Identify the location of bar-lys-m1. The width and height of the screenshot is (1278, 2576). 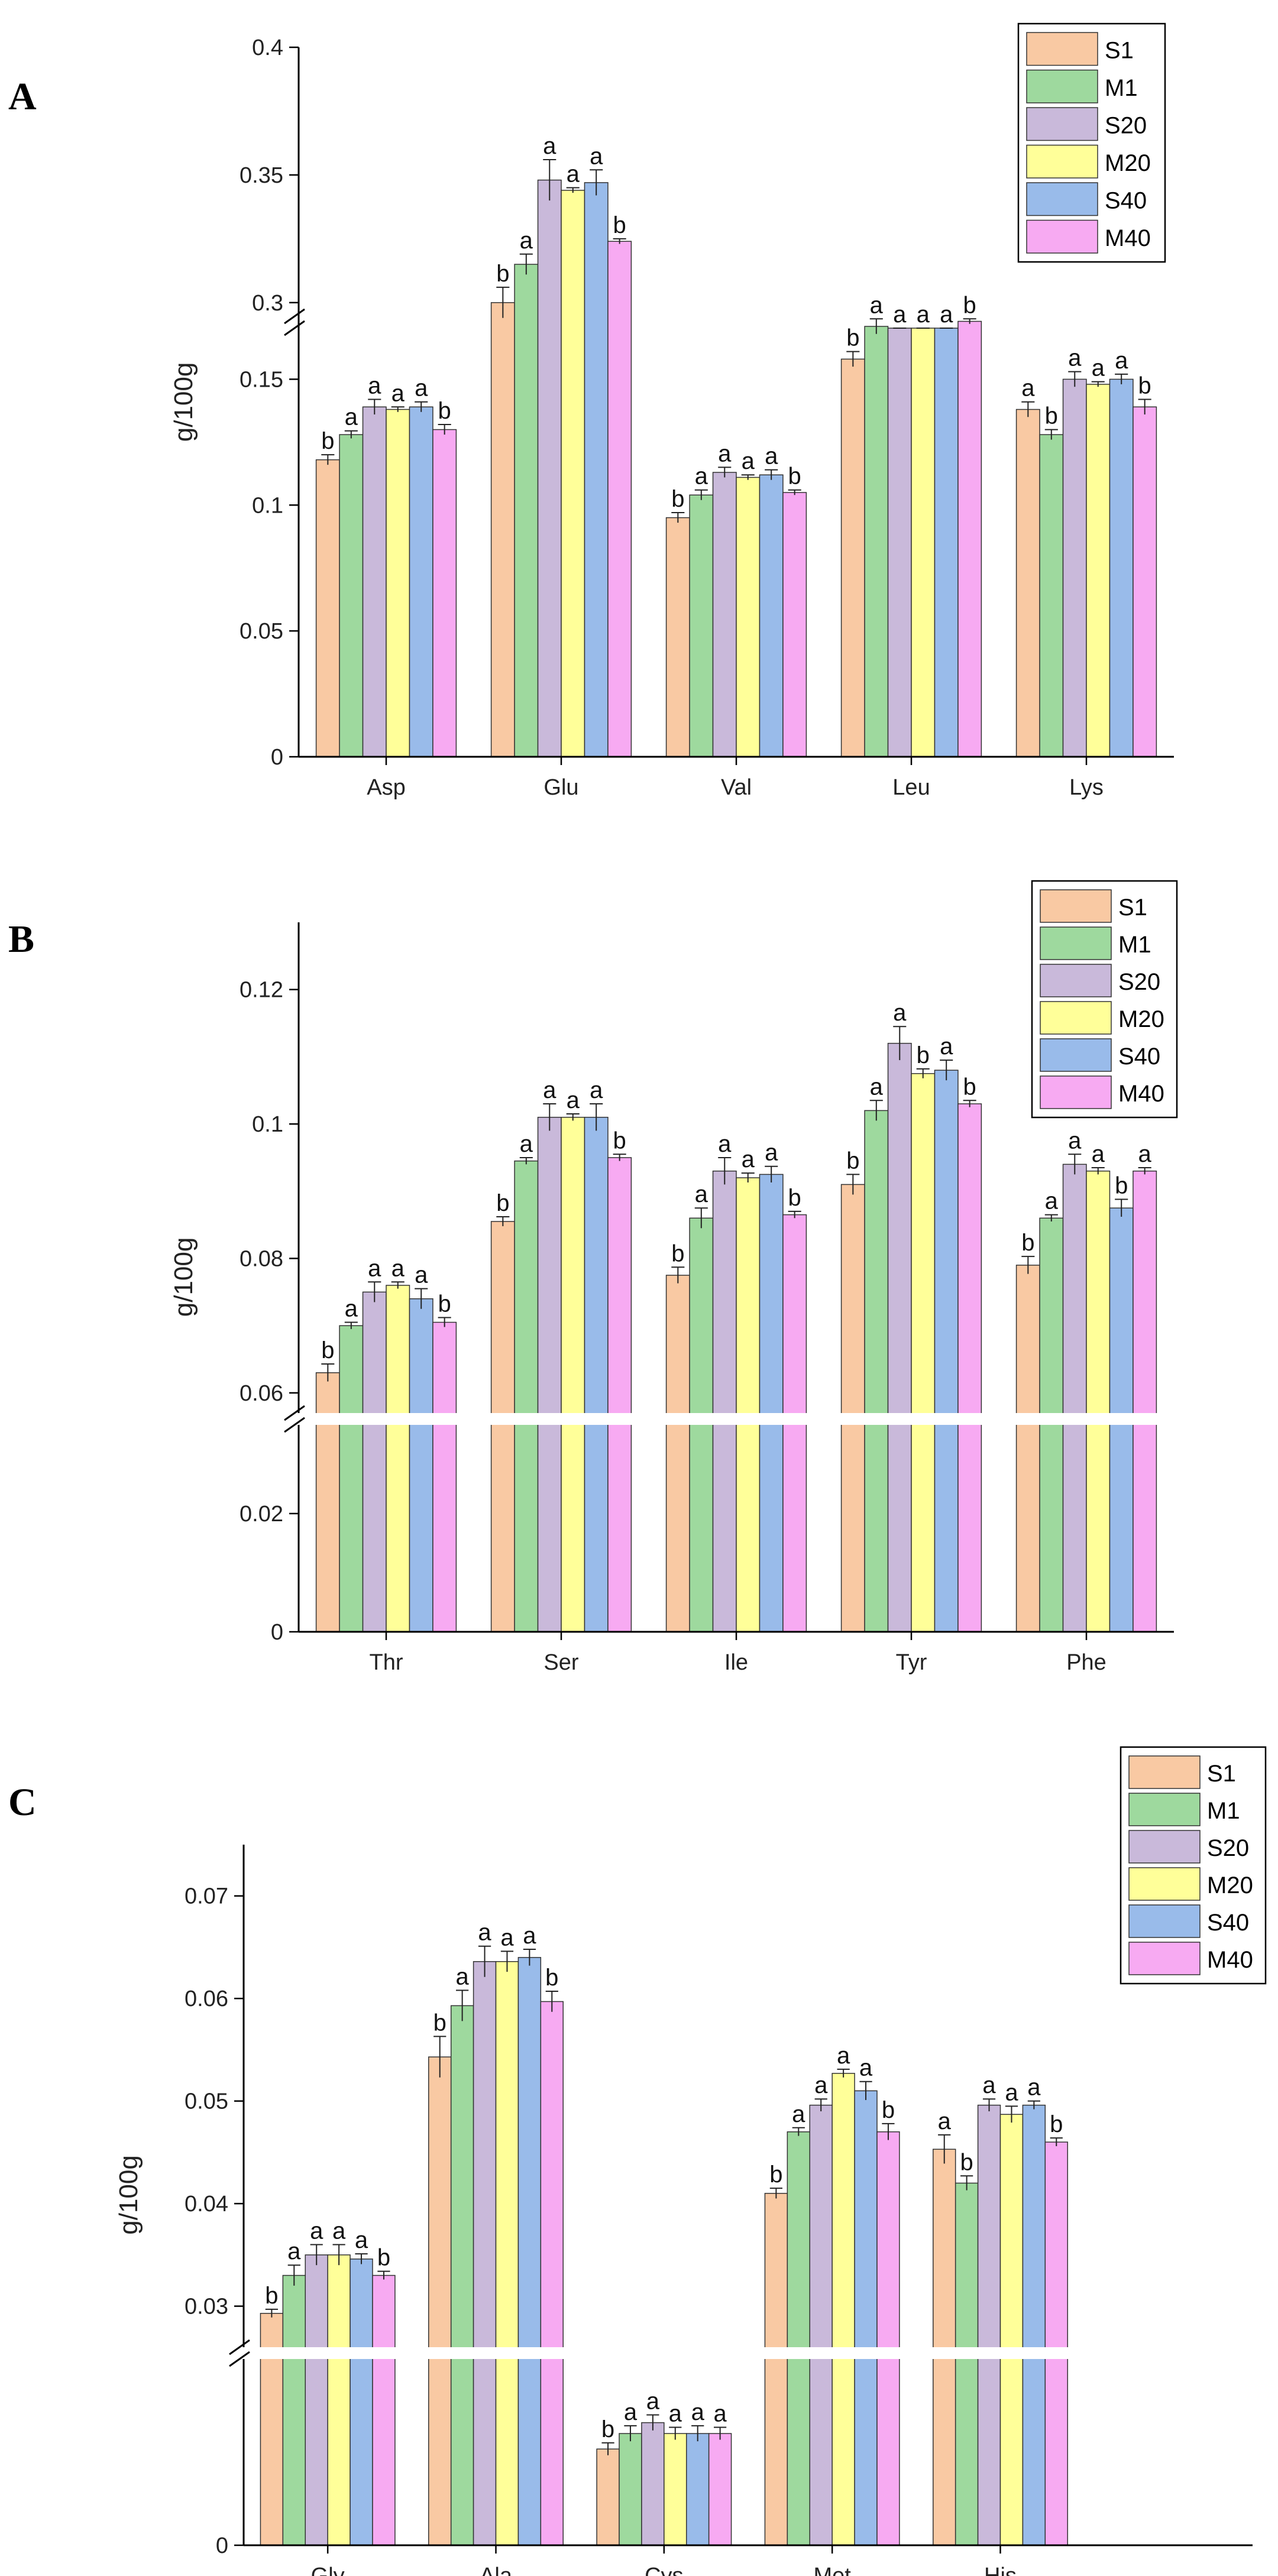
(1051, 595).